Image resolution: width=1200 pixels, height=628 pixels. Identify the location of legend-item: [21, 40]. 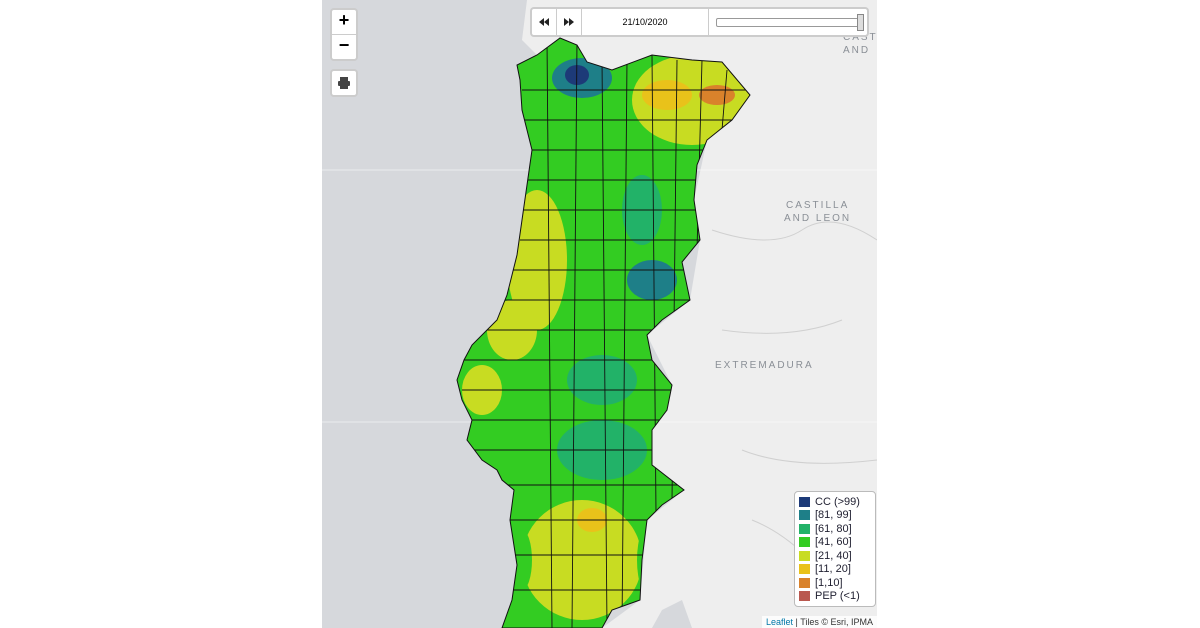
(835, 556).